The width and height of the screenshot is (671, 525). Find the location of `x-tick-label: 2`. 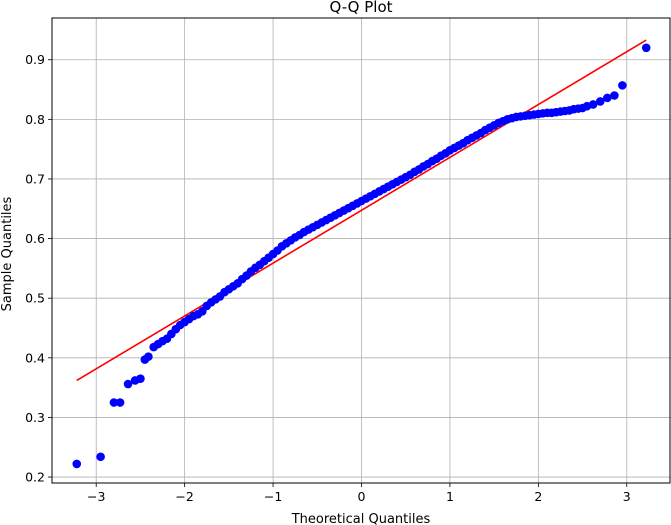

x-tick-label: 2 is located at coordinates (538, 496).